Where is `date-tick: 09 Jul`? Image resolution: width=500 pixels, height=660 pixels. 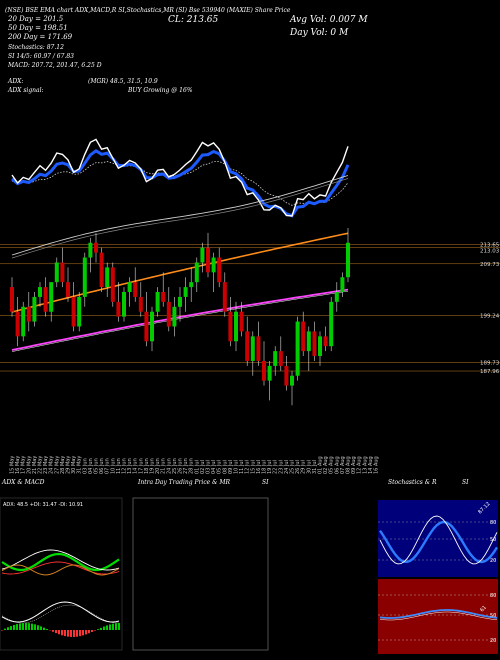
date-tick: 09 Jul is located at coordinates (231, 467).